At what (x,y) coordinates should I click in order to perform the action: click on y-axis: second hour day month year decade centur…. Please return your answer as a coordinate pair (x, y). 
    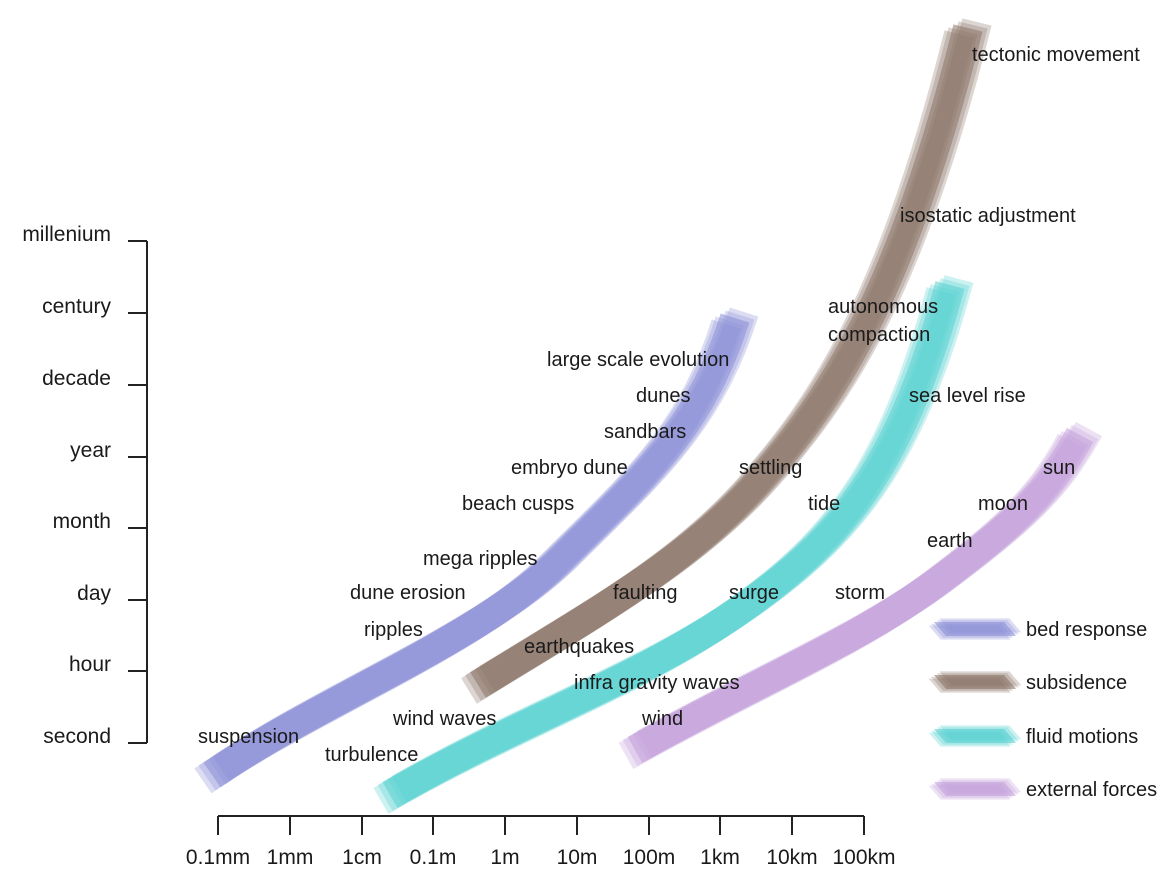
    Looking at the image, I should click on (85, 485).